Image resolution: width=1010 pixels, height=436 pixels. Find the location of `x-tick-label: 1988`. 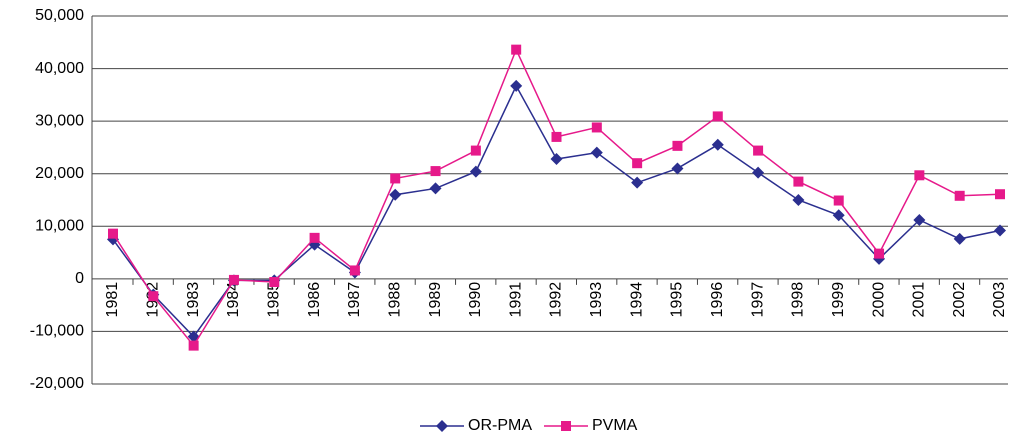

x-tick-label: 1988 is located at coordinates (394, 300).